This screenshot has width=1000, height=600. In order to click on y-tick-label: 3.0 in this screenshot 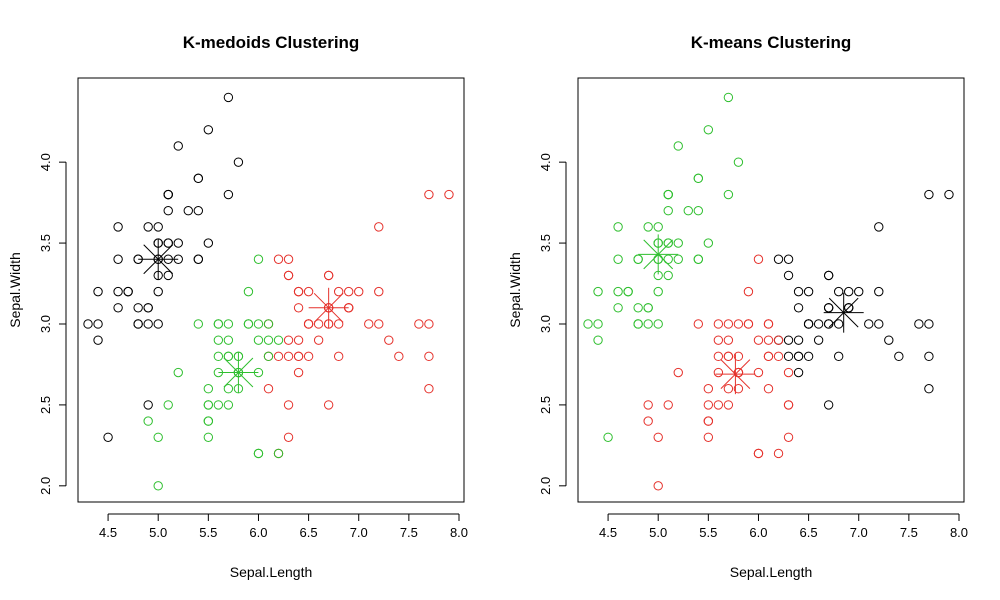, I will do `click(545, 324)`.